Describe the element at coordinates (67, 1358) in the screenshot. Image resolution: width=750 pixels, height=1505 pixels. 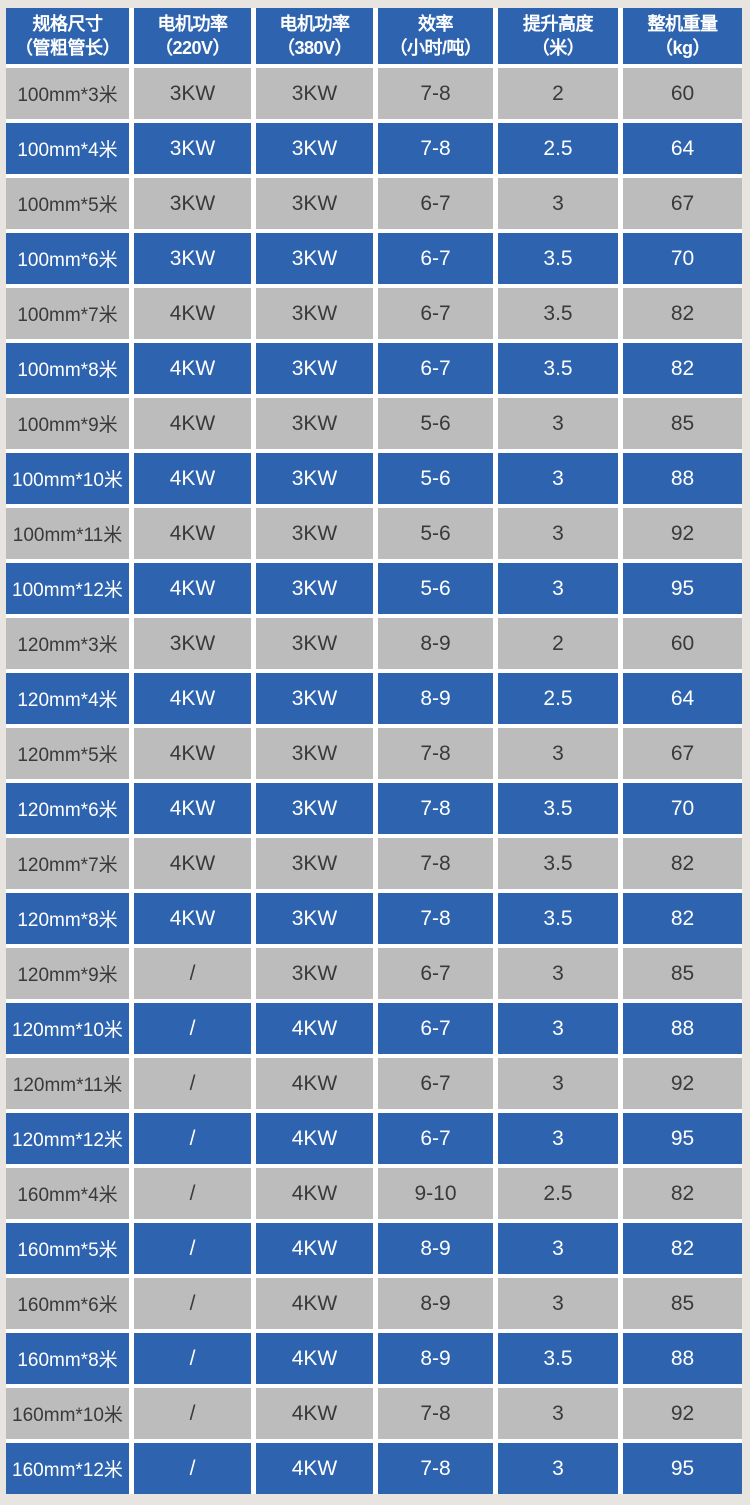
I see `spec-size-cell: 160mm*8米` at that location.